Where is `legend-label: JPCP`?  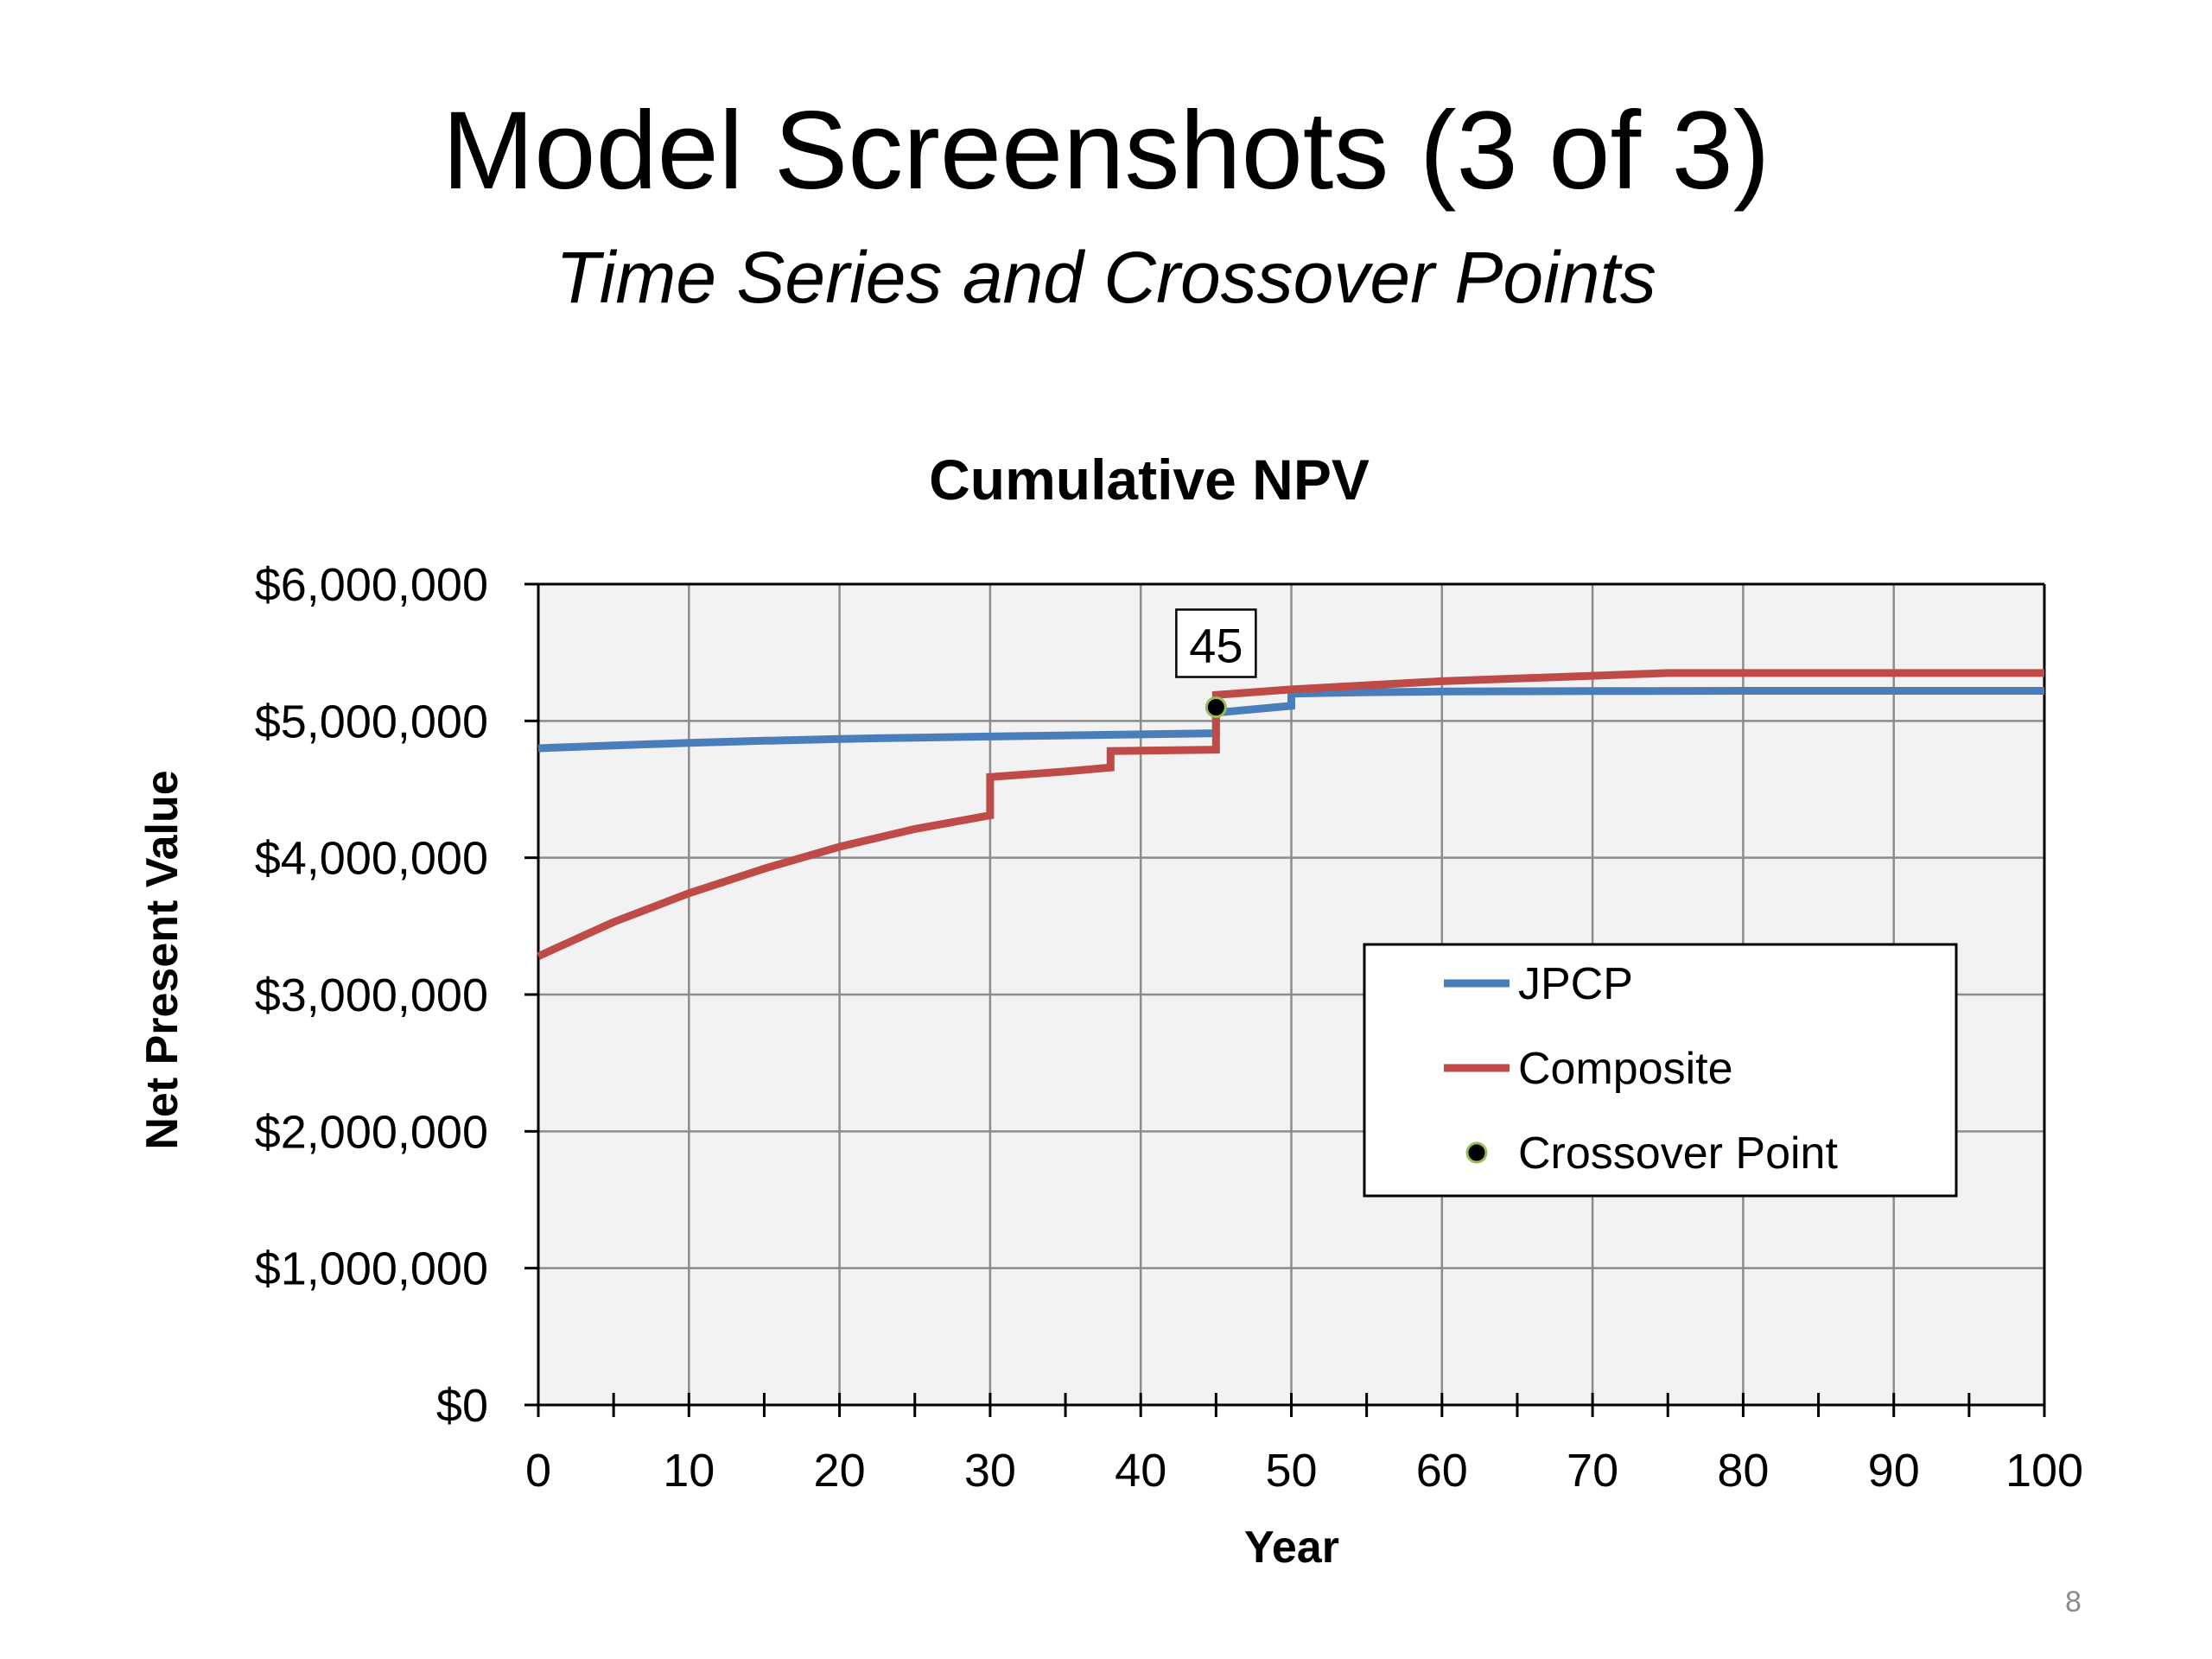
legend-label: JPCP is located at coordinates (1575, 984).